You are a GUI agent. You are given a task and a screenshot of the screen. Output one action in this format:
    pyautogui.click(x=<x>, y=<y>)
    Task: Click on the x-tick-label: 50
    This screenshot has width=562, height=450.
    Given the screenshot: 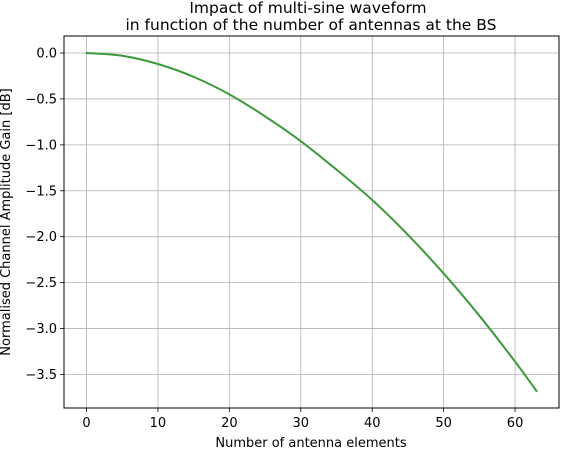 What is the action you would take?
    pyautogui.click(x=443, y=423)
    